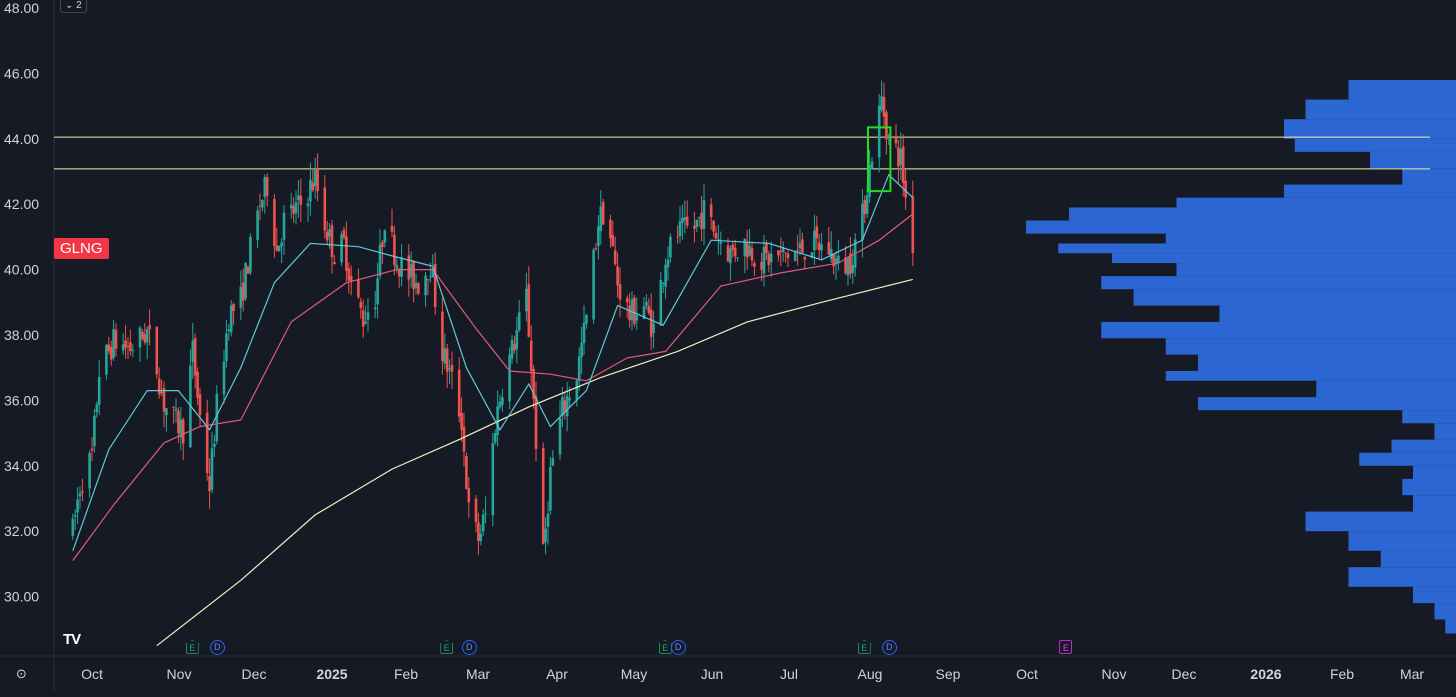 This screenshot has width=1456, height=697. What do you see at coordinates (1184, 674) in the screenshot?
I see `x-tick-label: Dec` at bounding box center [1184, 674].